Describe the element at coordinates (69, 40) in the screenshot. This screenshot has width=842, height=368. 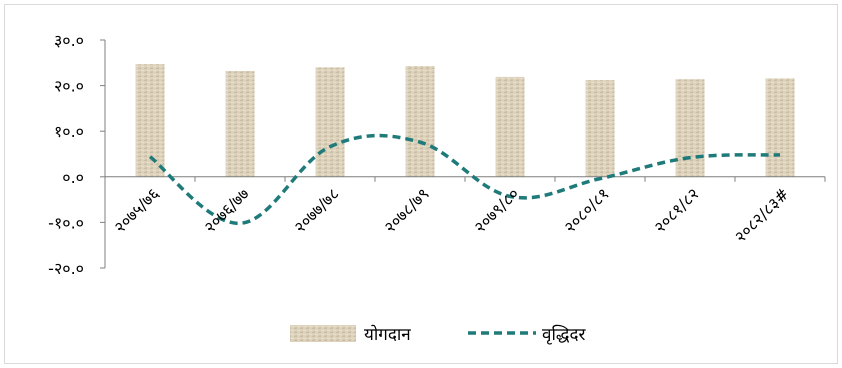
I see `y-tick-label: ३०.०` at that location.